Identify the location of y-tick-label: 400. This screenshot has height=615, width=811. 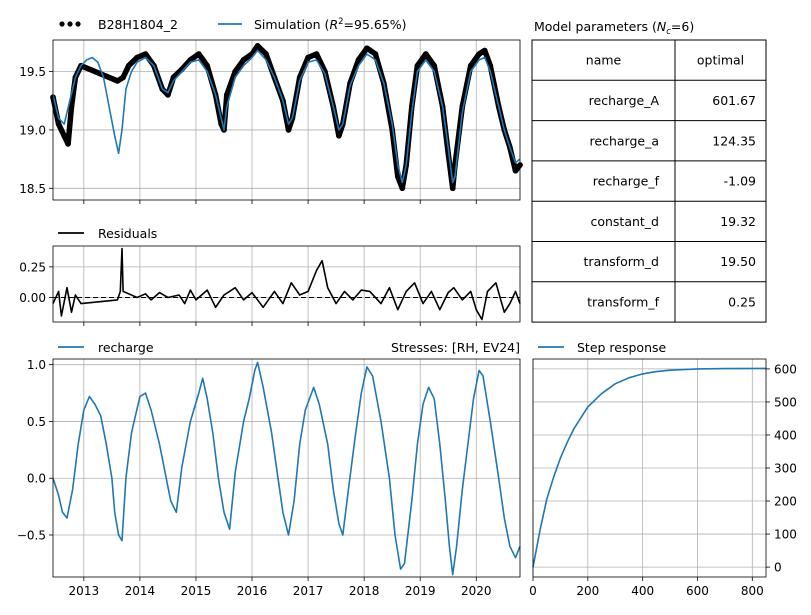
(785, 435).